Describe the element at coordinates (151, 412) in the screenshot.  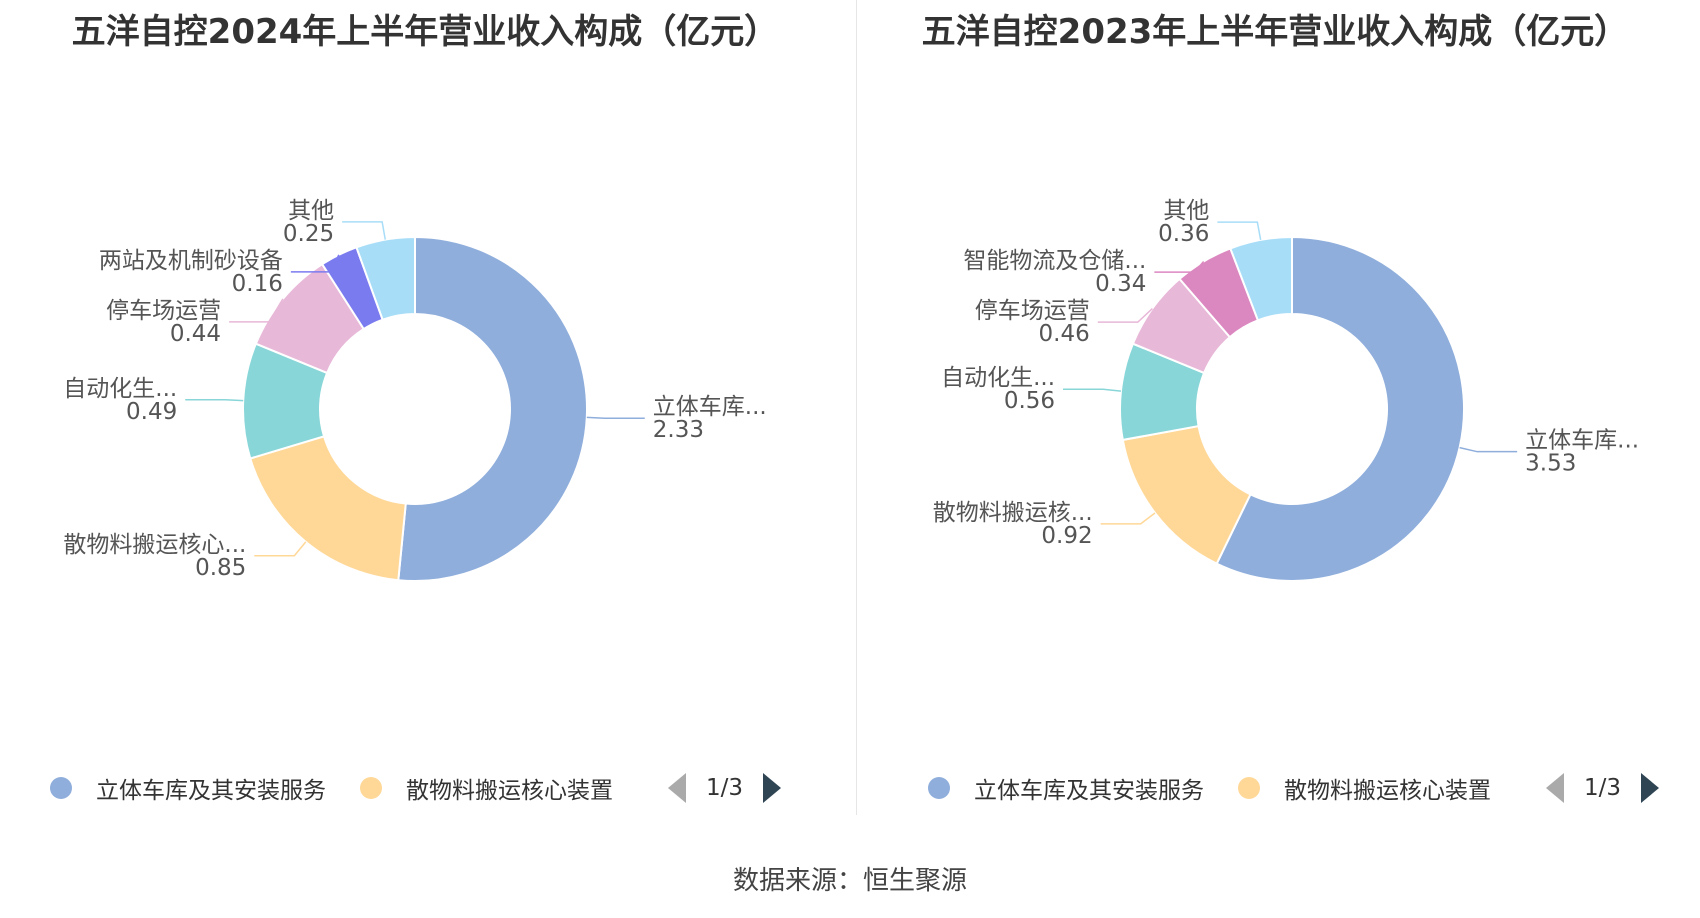
I see `slice-value-label: 0.49` at that location.